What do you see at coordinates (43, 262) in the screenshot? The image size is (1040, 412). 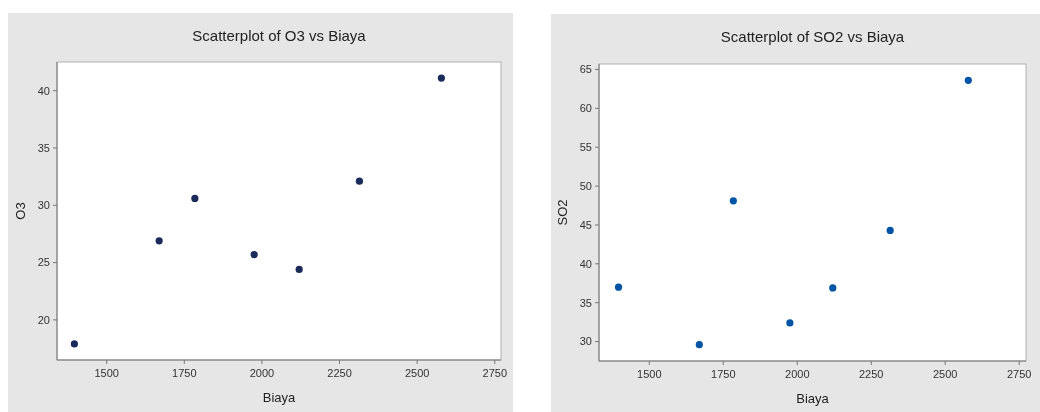 I see `y-tick-label: 25` at bounding box center [43, 262].